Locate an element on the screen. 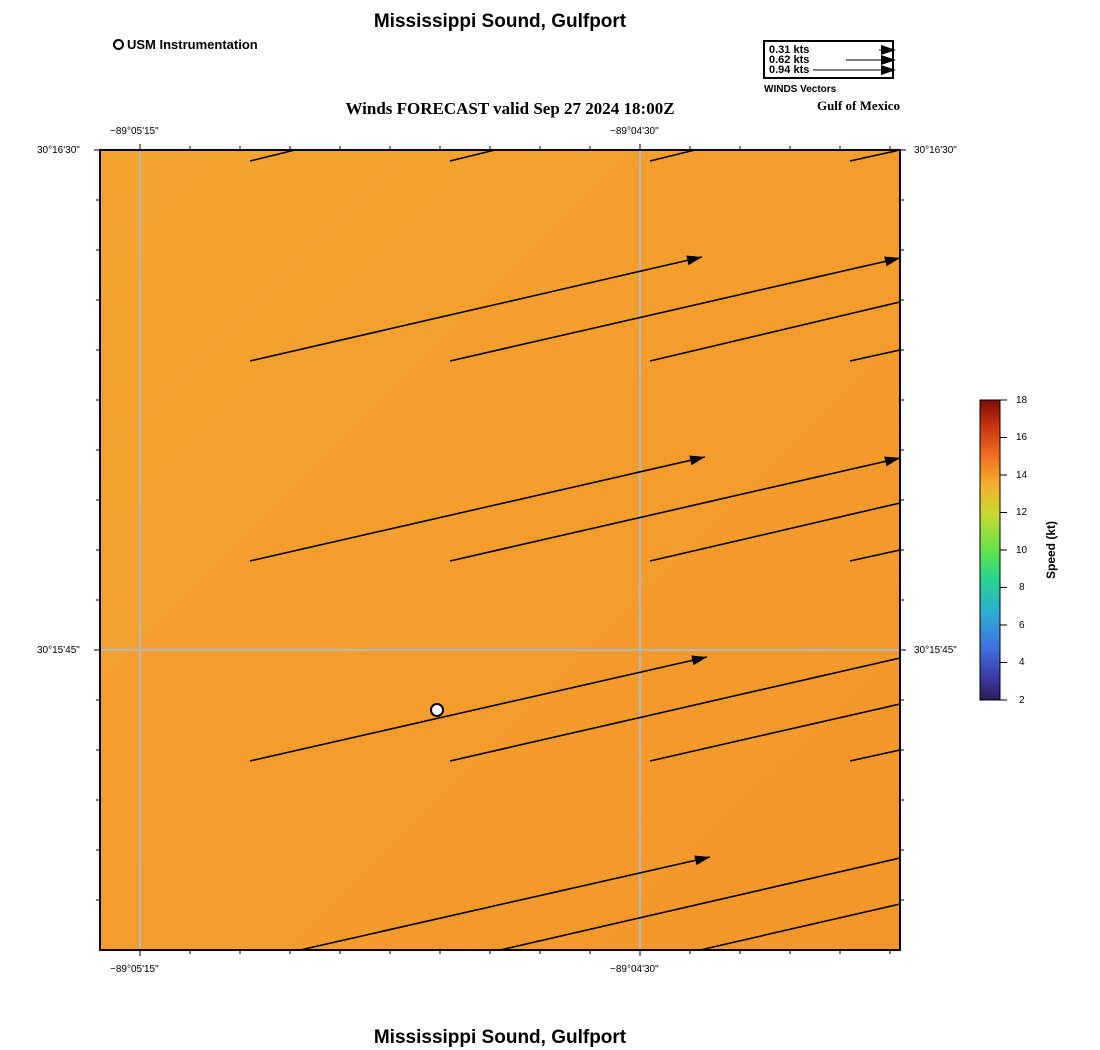 This screenshot has width=1100, height=1050. vector-legend-arrows is located at coordinates (854, 60).